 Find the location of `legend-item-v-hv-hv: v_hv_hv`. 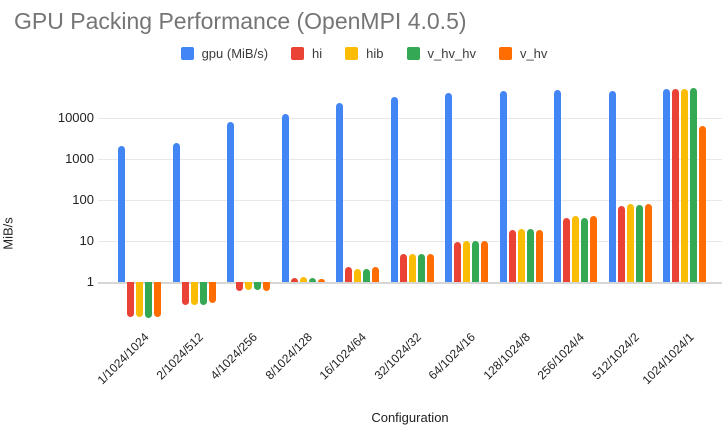

legend-item-v-hv-hv: v_hv_hv is located at coordinates (441, 53).